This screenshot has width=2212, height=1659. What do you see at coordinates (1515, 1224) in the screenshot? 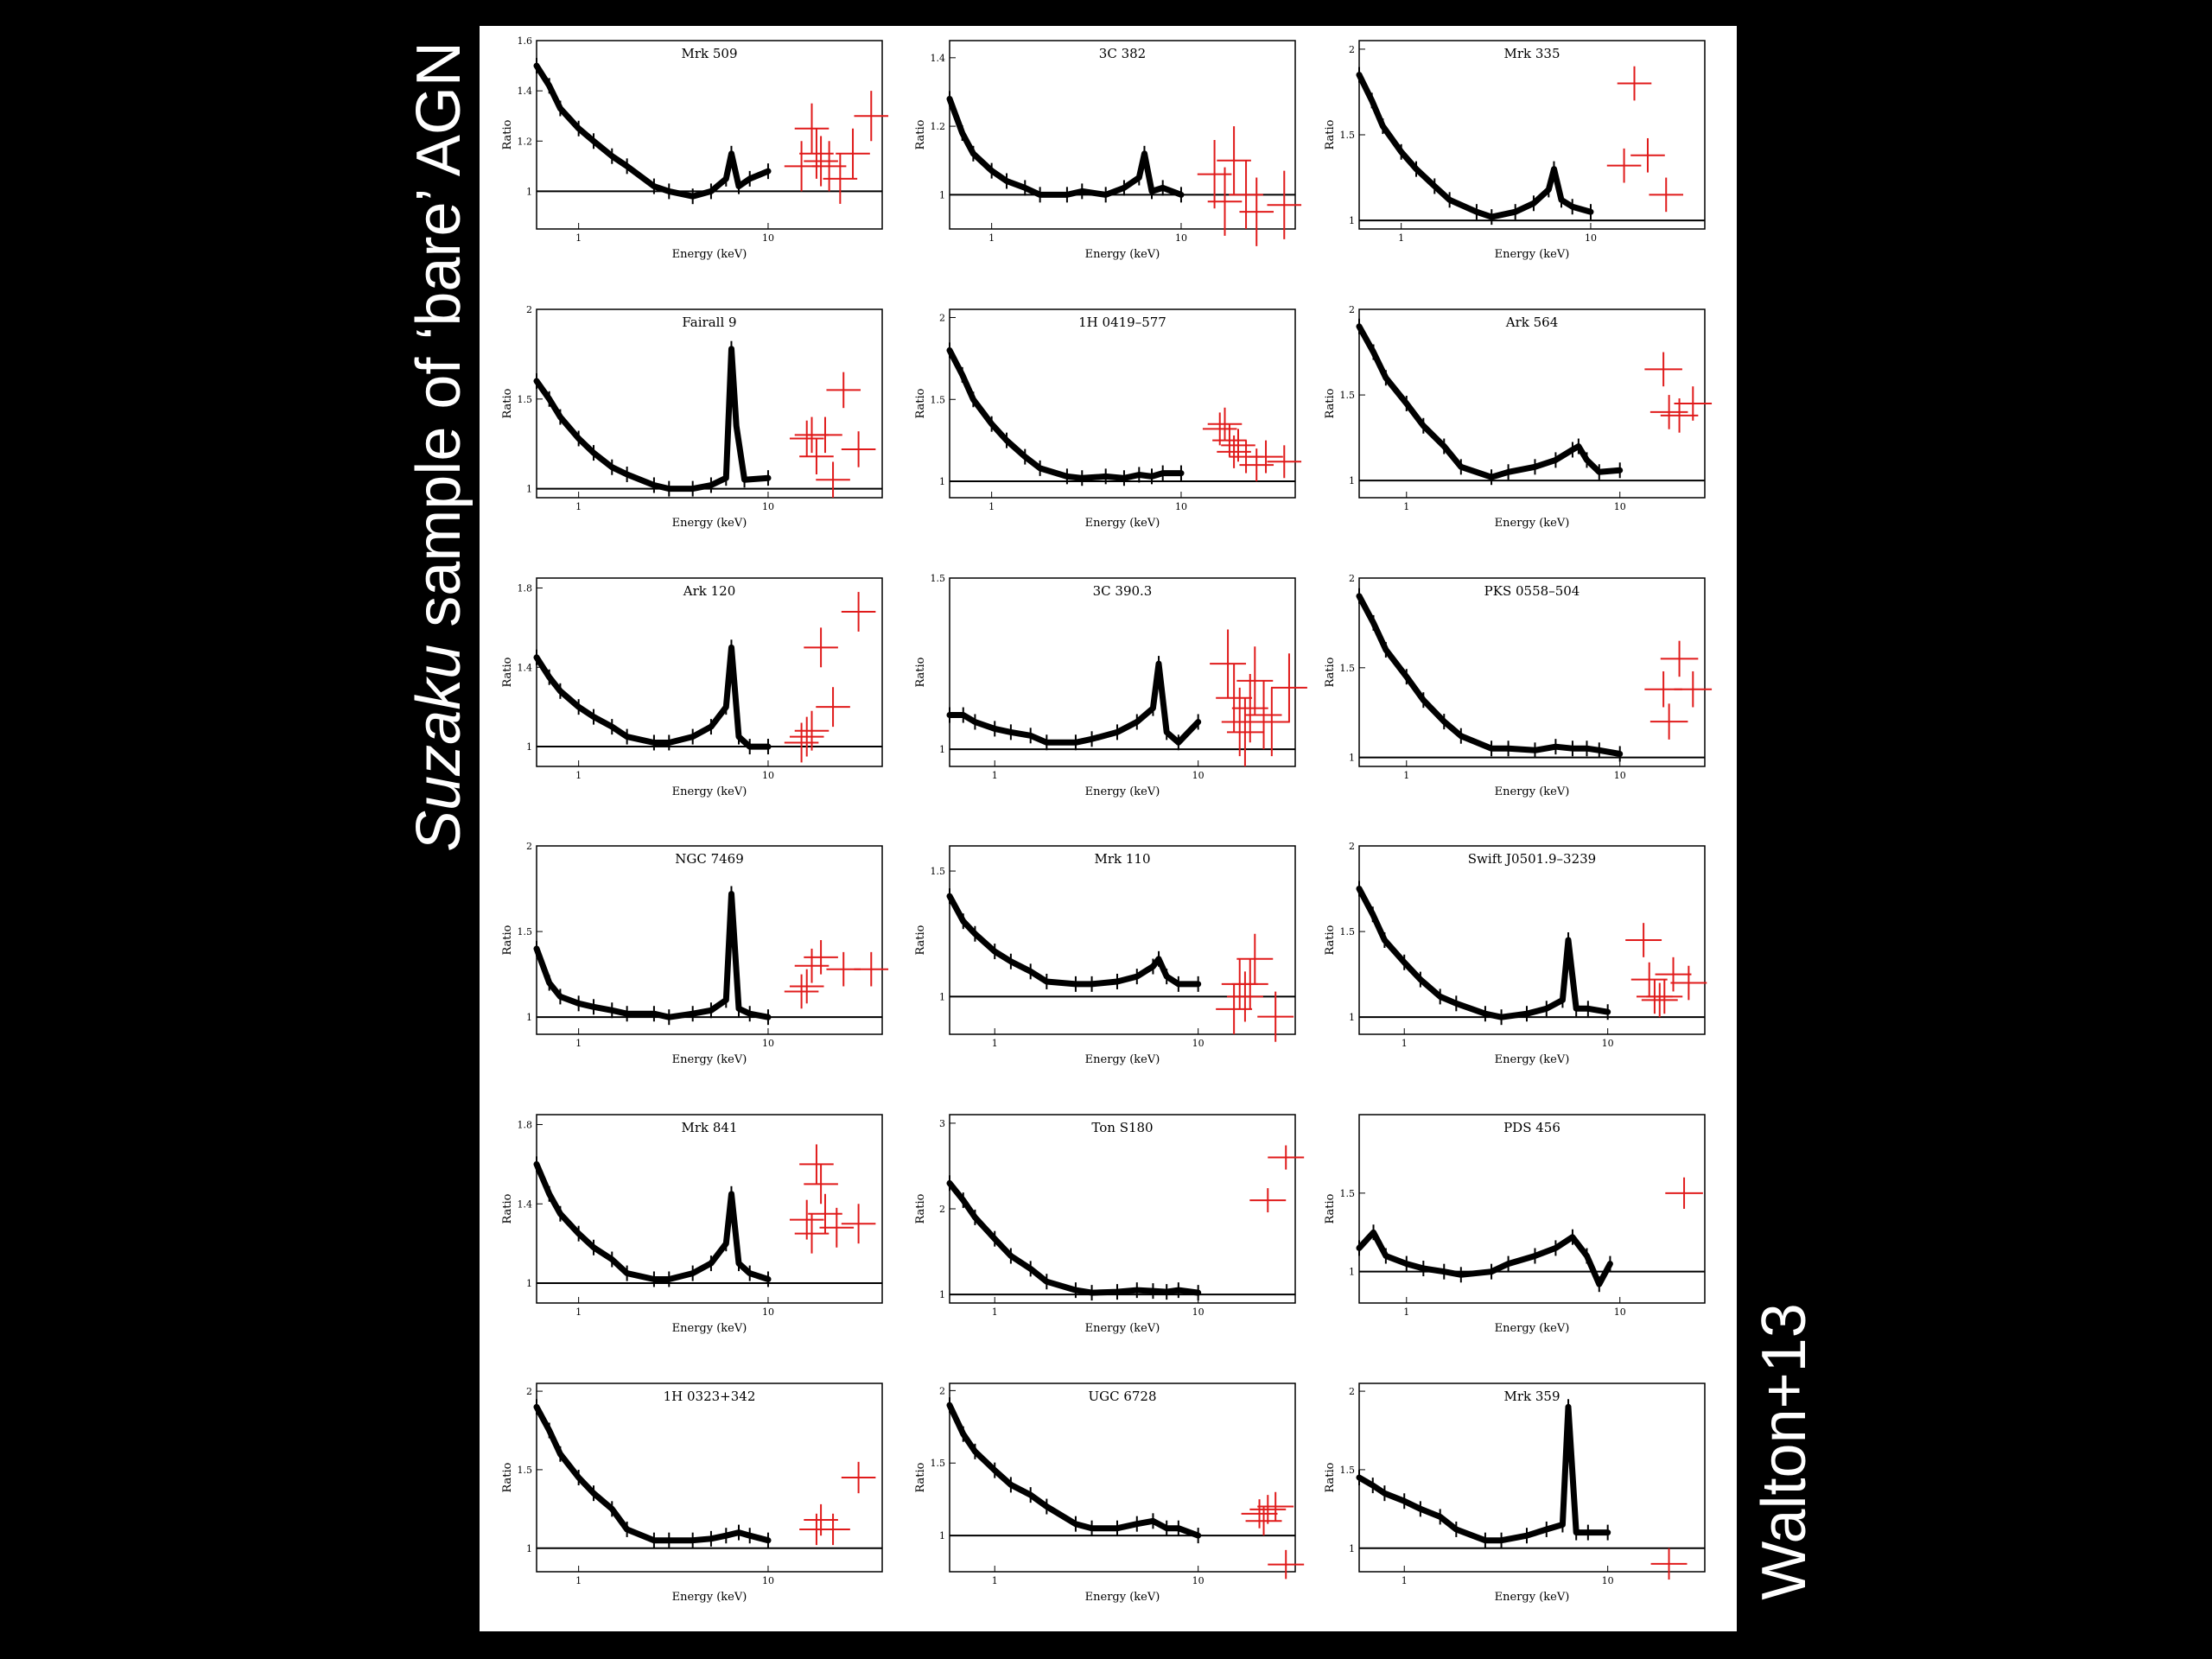
I see `panel-15: PDS 456 1 1.5 1 10 Ratio Energy (keV)` at bounding box center [1515, 1224].